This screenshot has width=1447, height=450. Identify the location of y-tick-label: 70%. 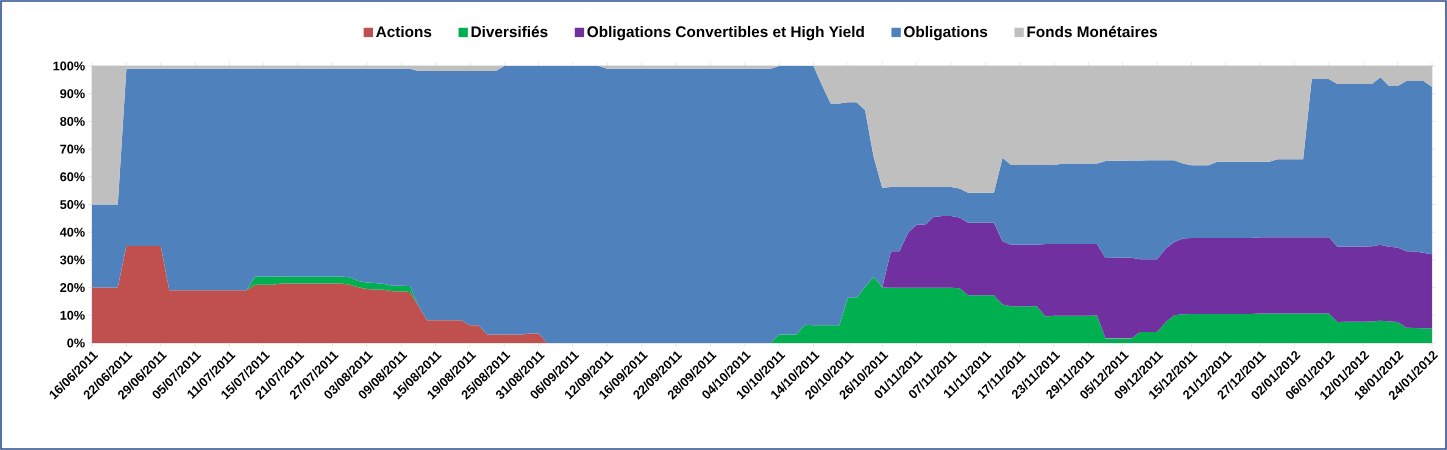
(72, 149).